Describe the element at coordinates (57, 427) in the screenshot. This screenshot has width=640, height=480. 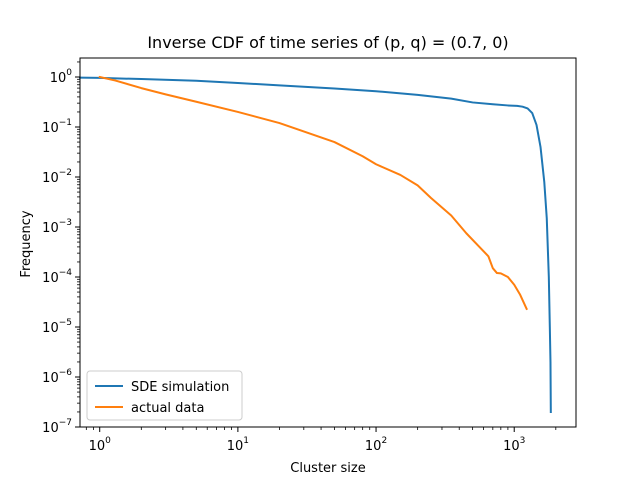
I see `y-tick-label-0: 10⁻⁷` at that location.